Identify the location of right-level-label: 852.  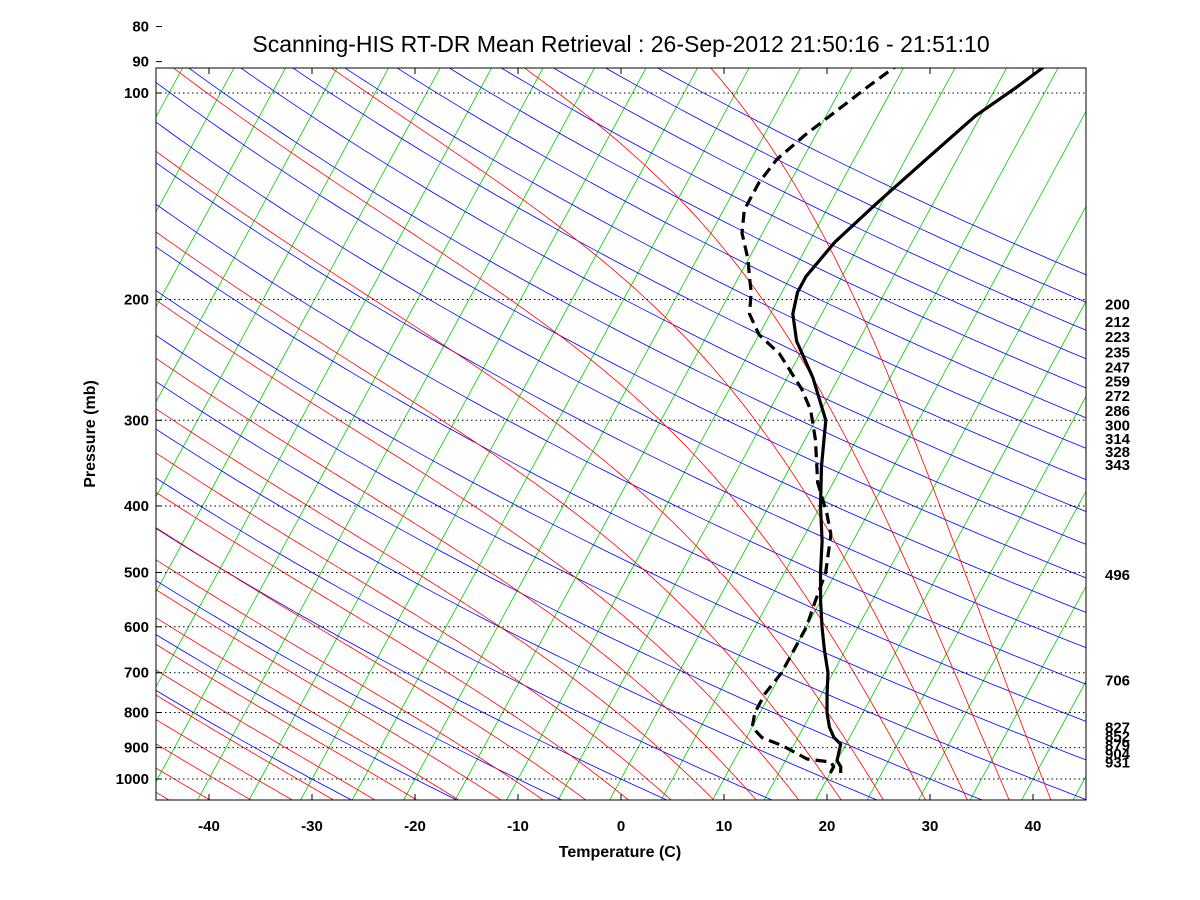
(1117, 736).